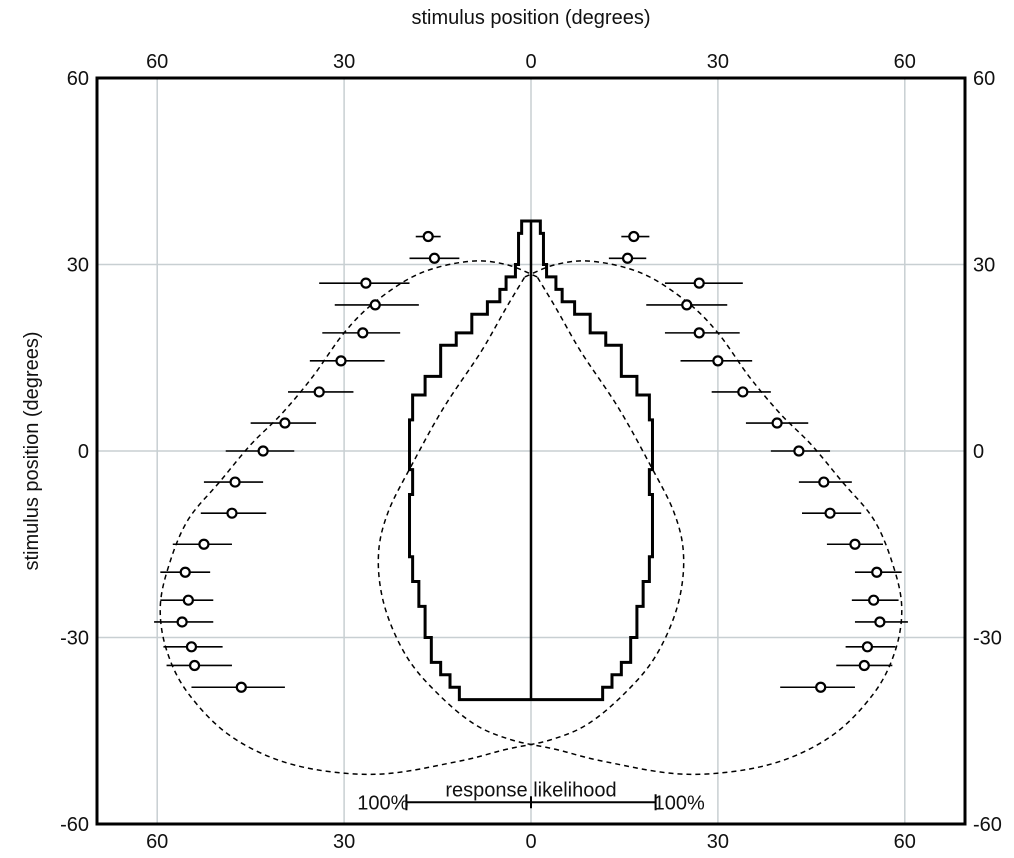 The image size is (1014, 858). Describe the element at coordinates (530, 62) in the screenshot. I see `top-x-tick-label: 0` at that location.